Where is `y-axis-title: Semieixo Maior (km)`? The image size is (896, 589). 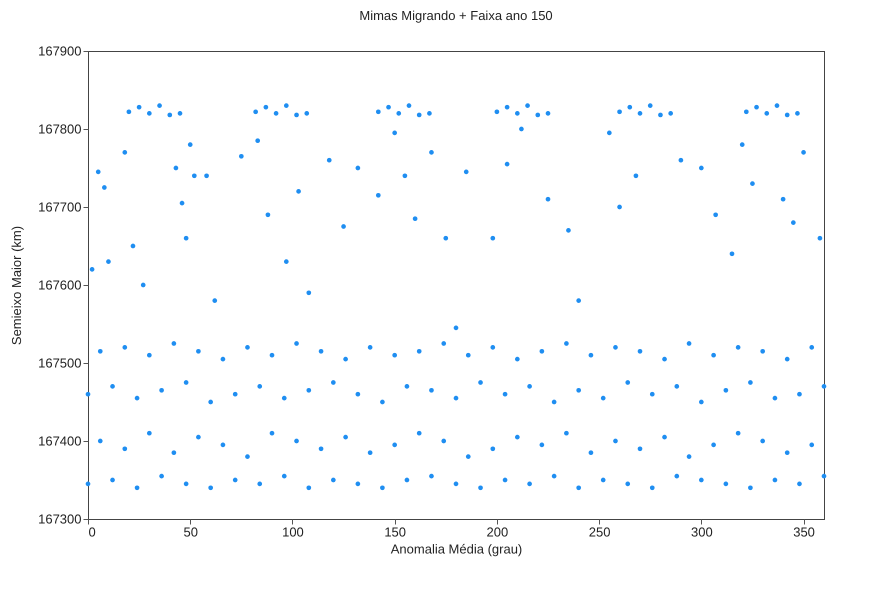 y-axis-title: Semieixo Maior (km) is located at coordinates (16, 286).